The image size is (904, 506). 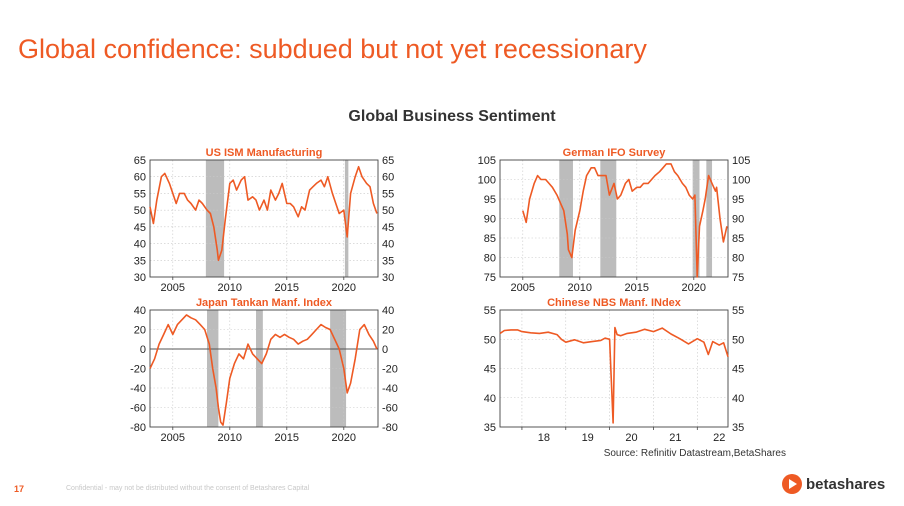 I want to click on y-tick-label-left: 20, so click(x=140, y=331).